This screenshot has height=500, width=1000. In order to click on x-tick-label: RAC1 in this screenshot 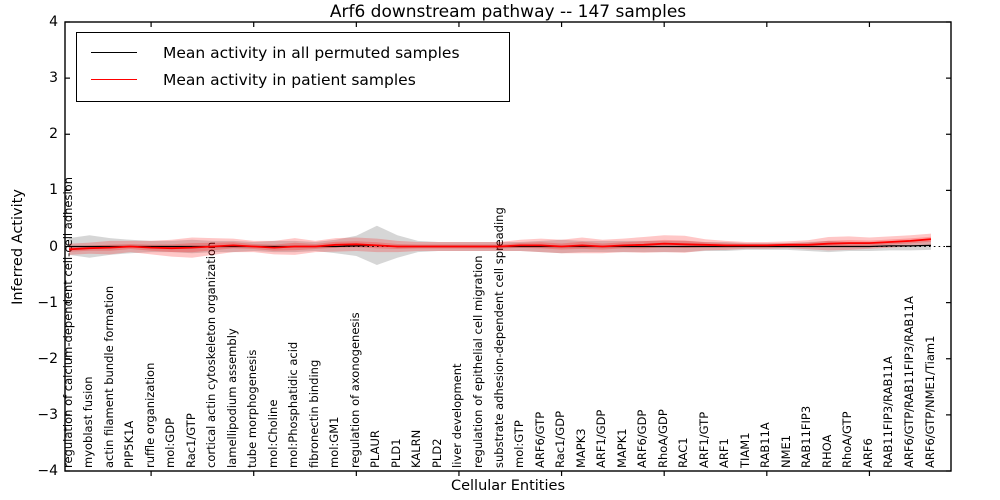, I will do `click(683, 452)`.